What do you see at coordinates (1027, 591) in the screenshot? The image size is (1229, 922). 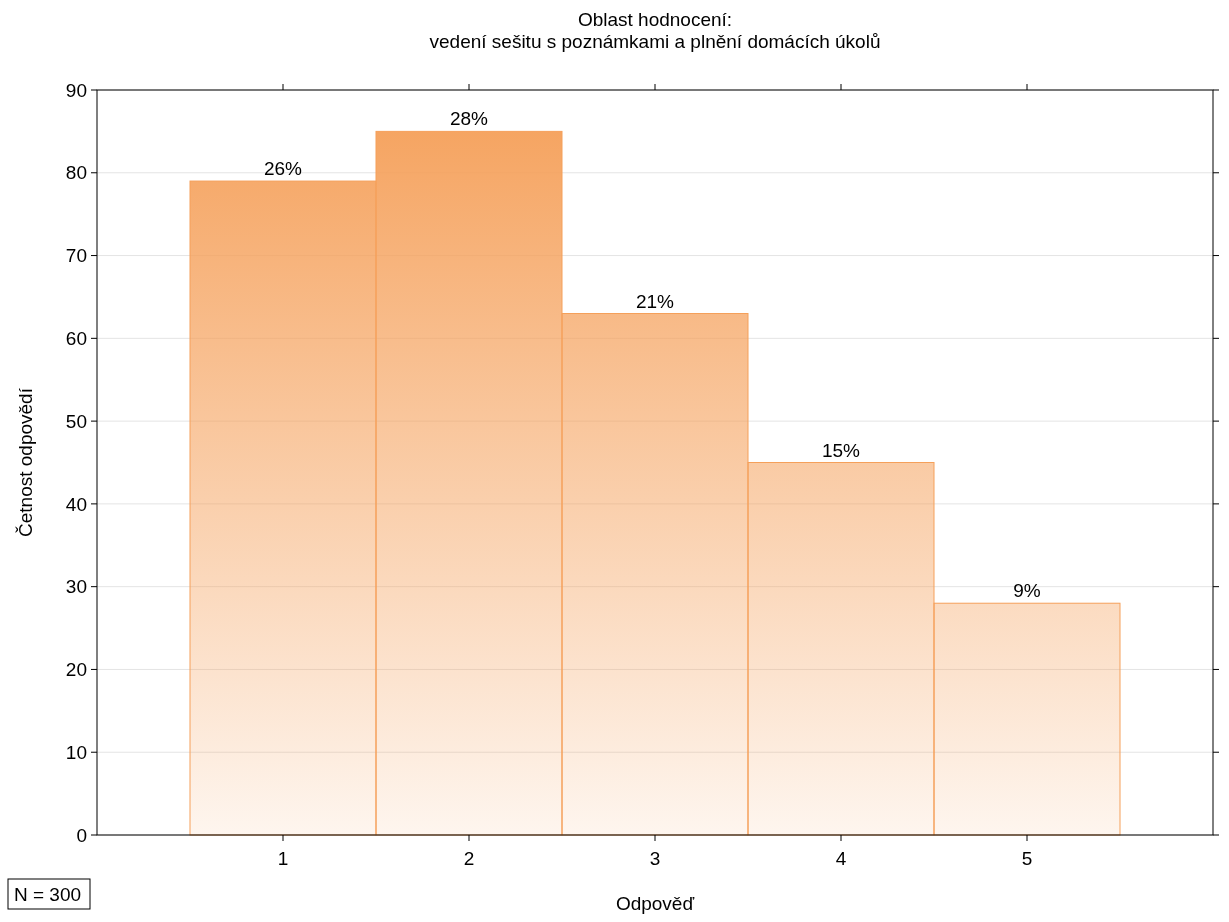 I see `annotation: 9%` at bounding box center [1027, 591].